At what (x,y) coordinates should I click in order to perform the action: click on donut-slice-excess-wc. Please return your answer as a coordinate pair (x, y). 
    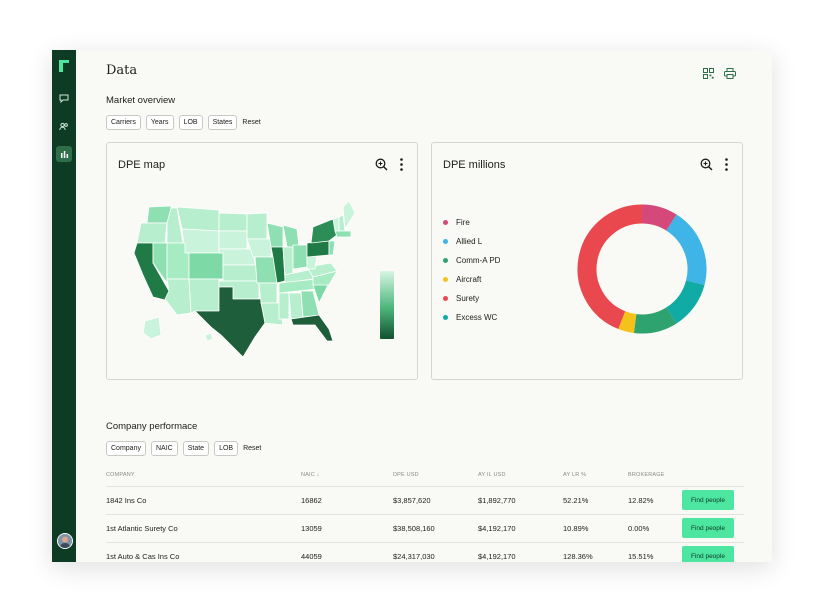
    Looking at the image, I should click on (610, 266).